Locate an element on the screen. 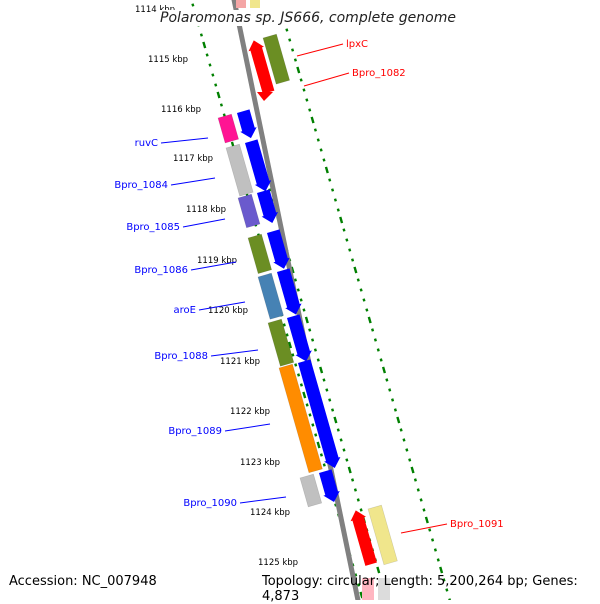 The image size is (600, 604). ruler-label: 1123 kbp is located at coordinates (260, 463).